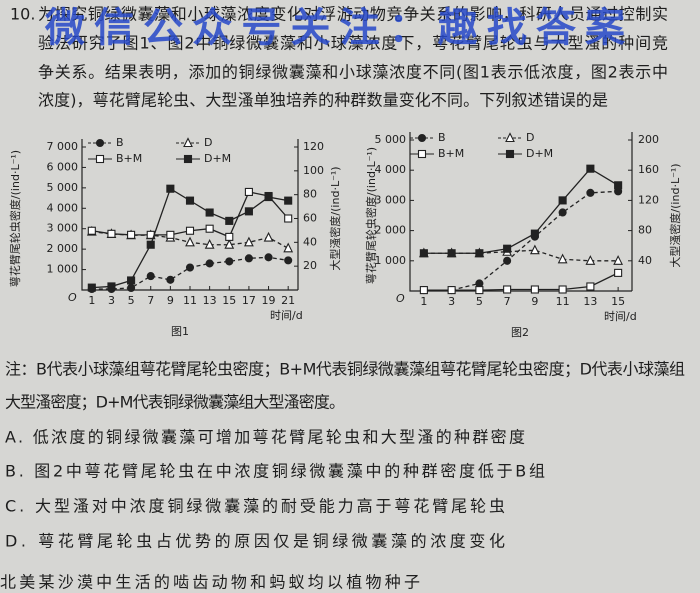  What do you see at coordinates (648, 169) in the screenshot?
I see `y2-tick-label: 160` at bounding box center [648, 169].